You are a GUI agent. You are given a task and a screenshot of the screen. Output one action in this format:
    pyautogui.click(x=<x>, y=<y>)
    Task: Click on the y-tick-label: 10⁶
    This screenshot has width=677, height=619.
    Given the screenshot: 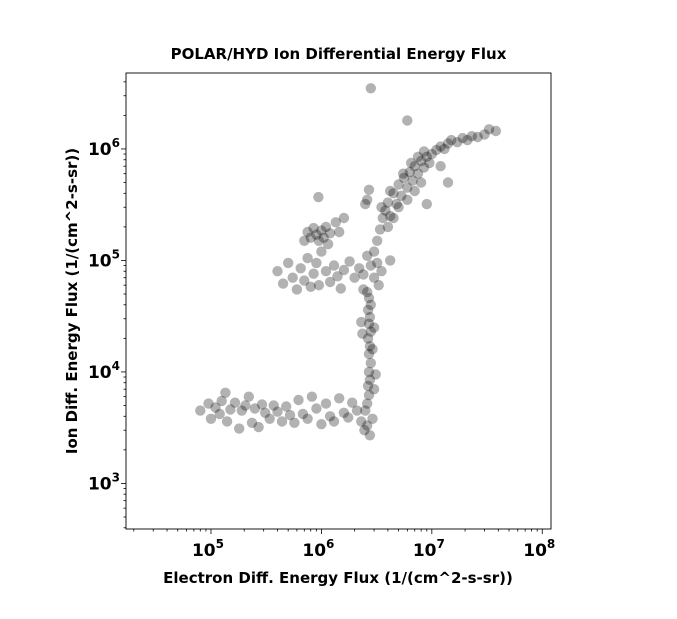 What is the action you would take?
    pyautogui.click(x=104, y=148)
    